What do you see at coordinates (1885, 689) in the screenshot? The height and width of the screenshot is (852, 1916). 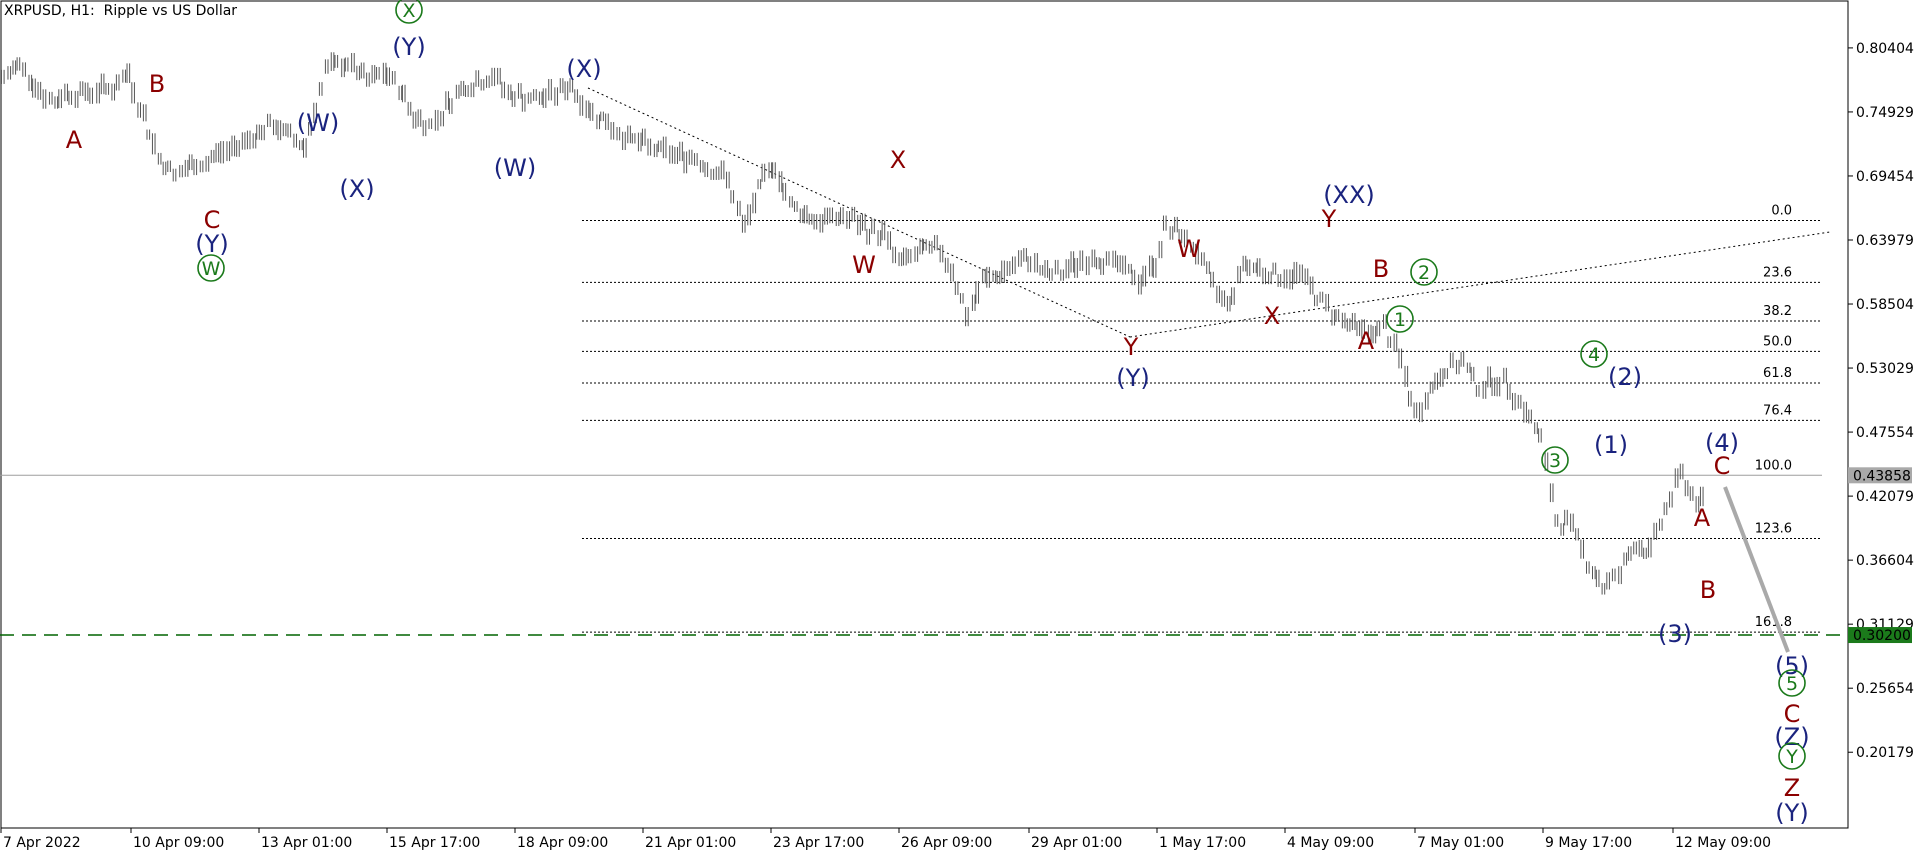 I see `y-tick-label: 0.25654` at bounding box center [1885, 689].